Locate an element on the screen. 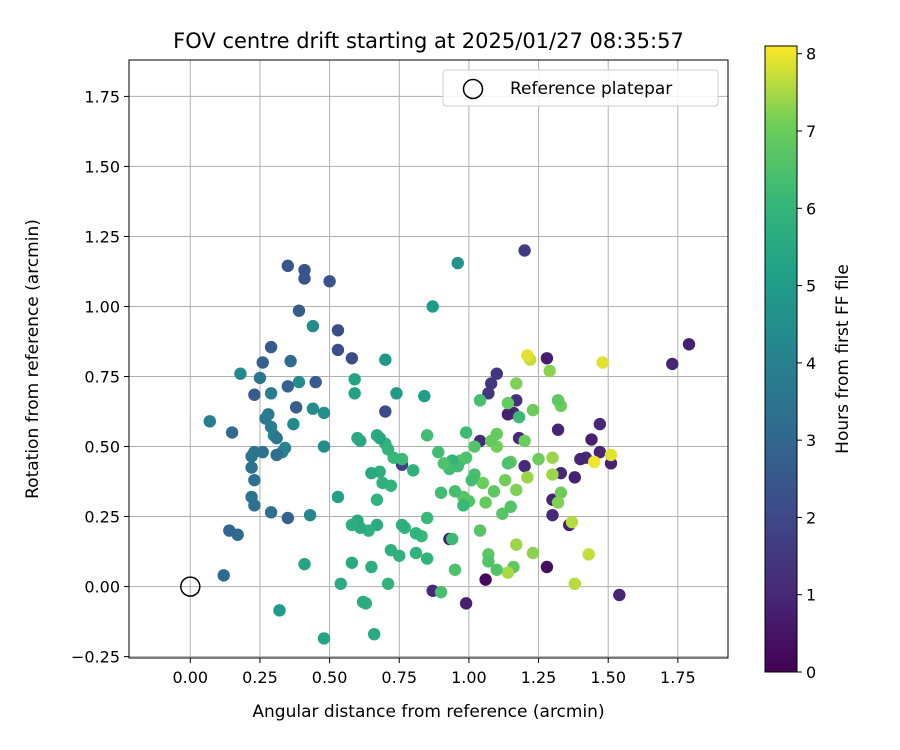 The height and width of the screenshot is (750, 900). y-tick-label: 1.00 is located at coordinates (102, 306).